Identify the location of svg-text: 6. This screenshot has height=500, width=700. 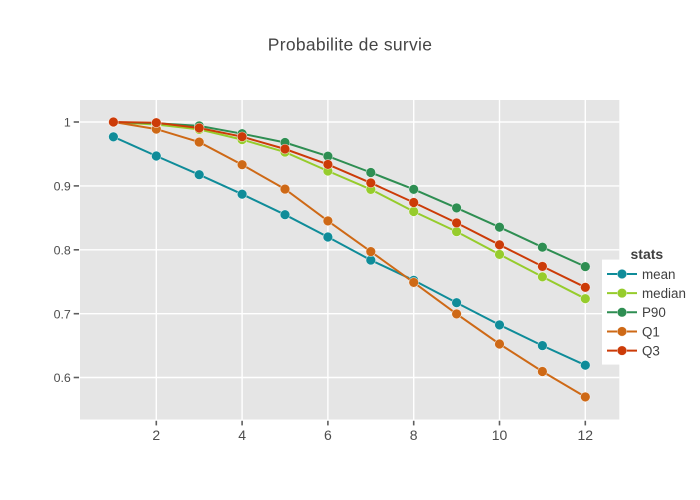
(328, 435).